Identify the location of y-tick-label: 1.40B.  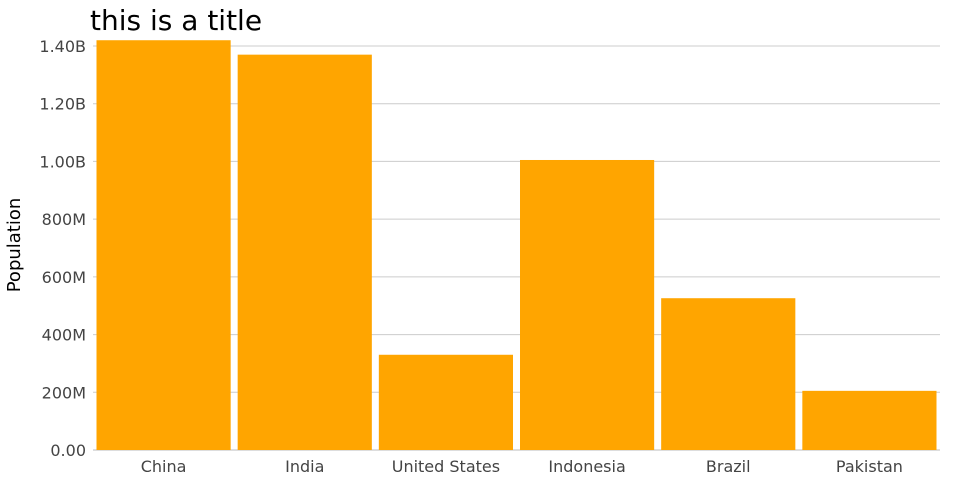
(62, 46).